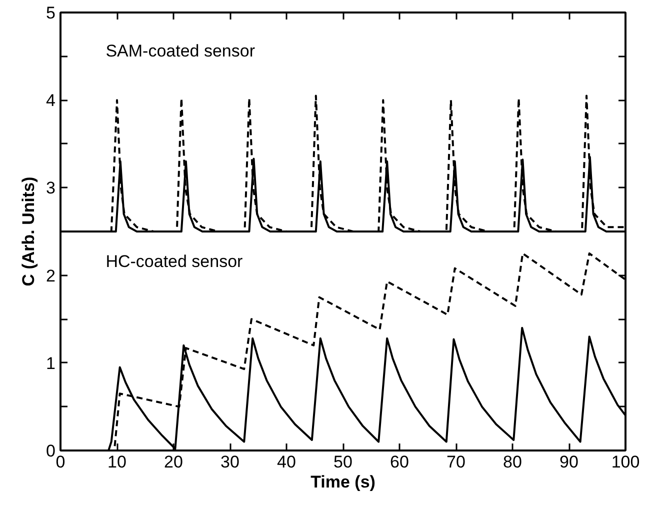 The image size is (647, 511). Describe the element at coordinates (175, 261) in the screenshot. I see `annotation: HC-coated sensor` at that location.